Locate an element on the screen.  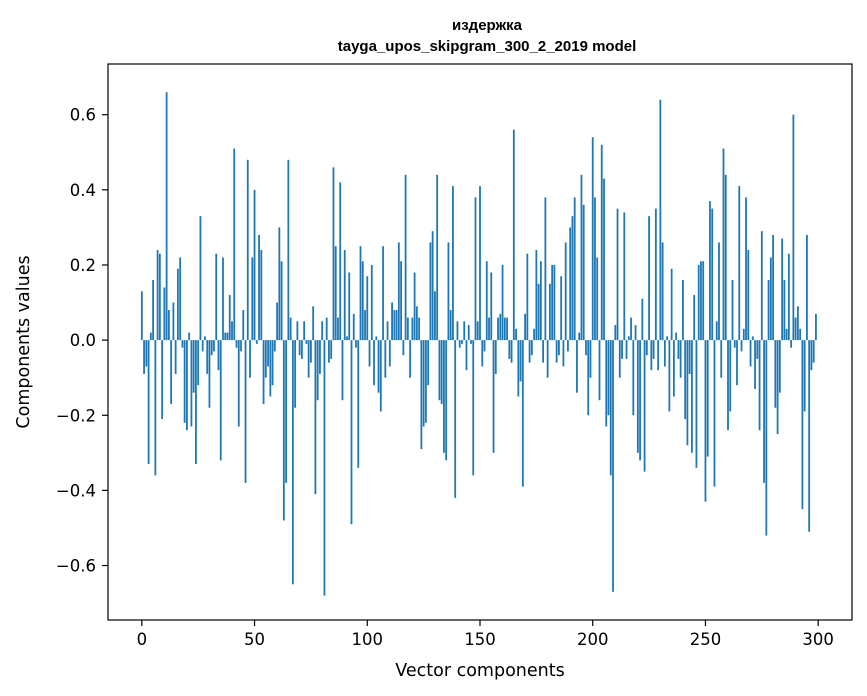
chart-subtitle: tayga_upos_skipgram_300_2_2019 model is located at coordinates (487, 46).